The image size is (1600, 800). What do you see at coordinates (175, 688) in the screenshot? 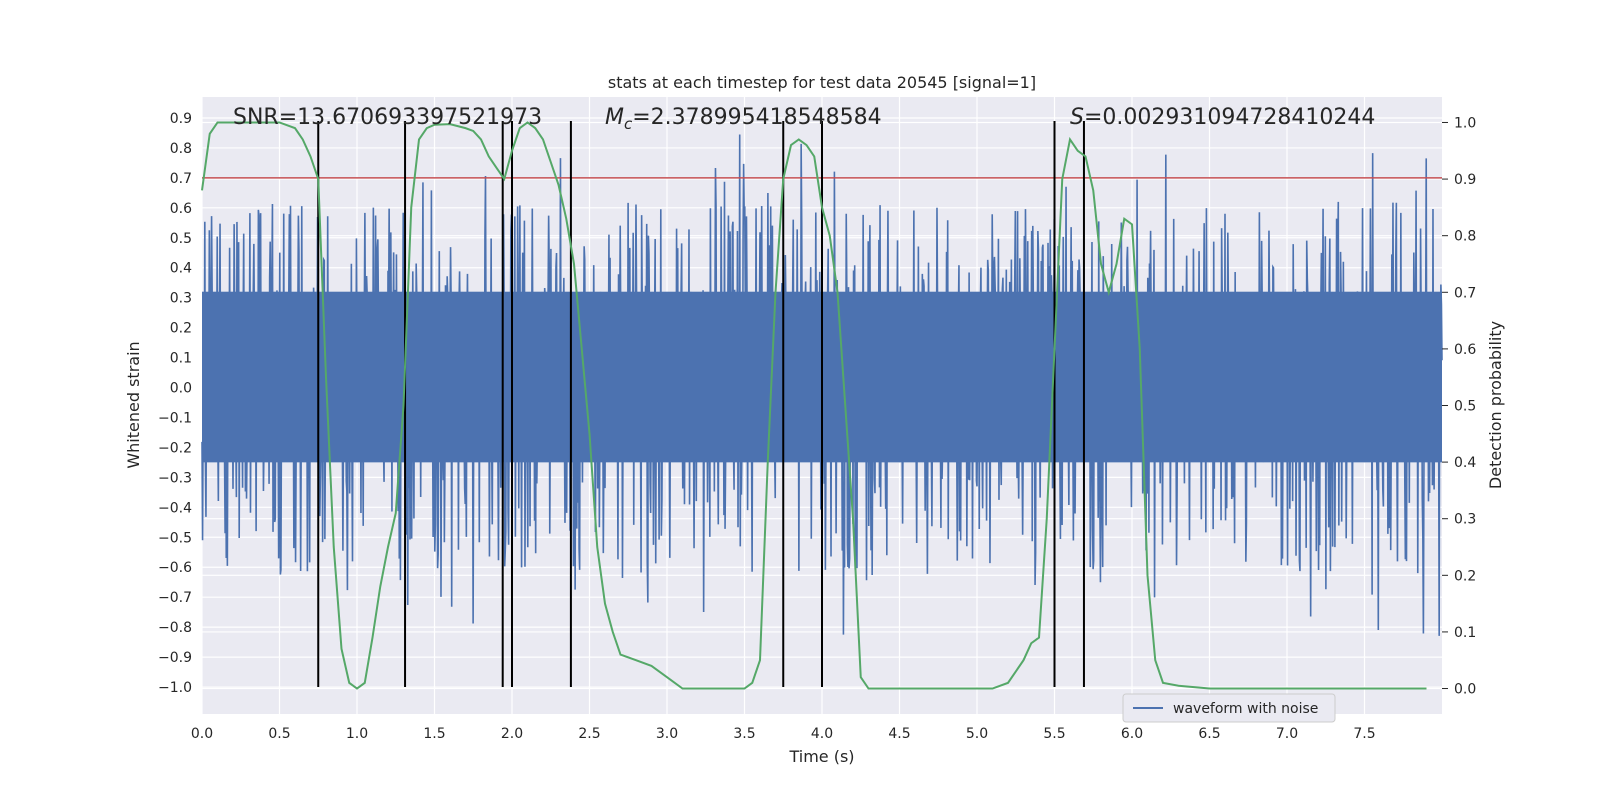
I see `y-tick-label: −1.0` at bounding box center [175, 688].